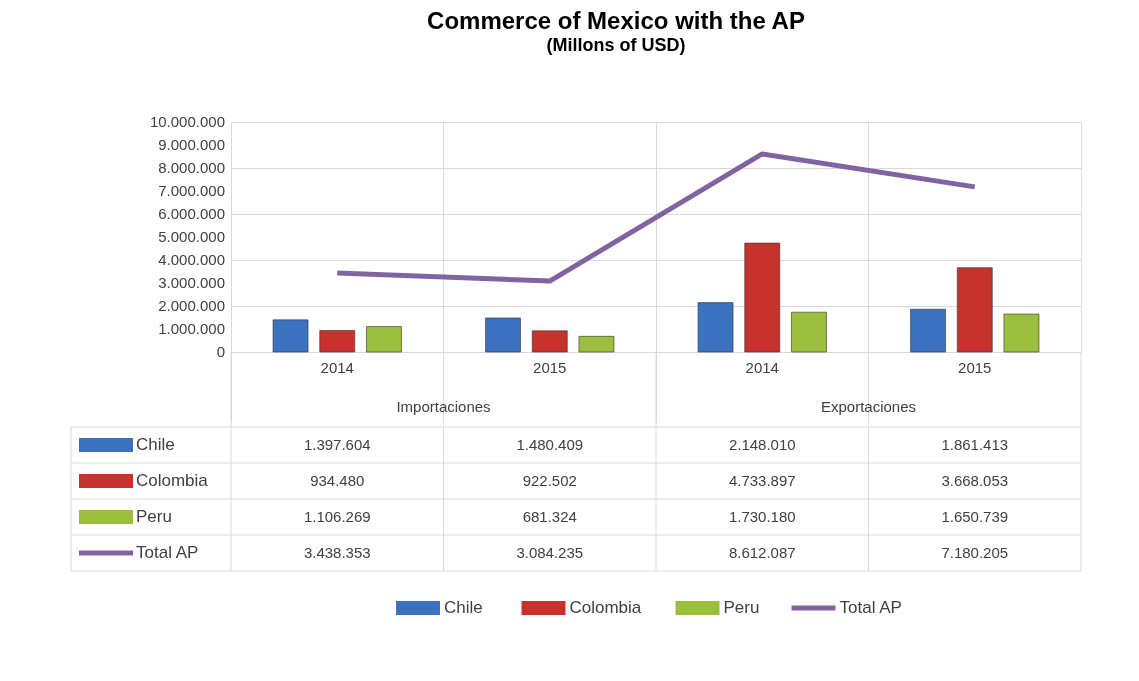 This screenshot has width=1139, height=681. I want to click on y-tick-label: 5.000.000, so click(191, 236).